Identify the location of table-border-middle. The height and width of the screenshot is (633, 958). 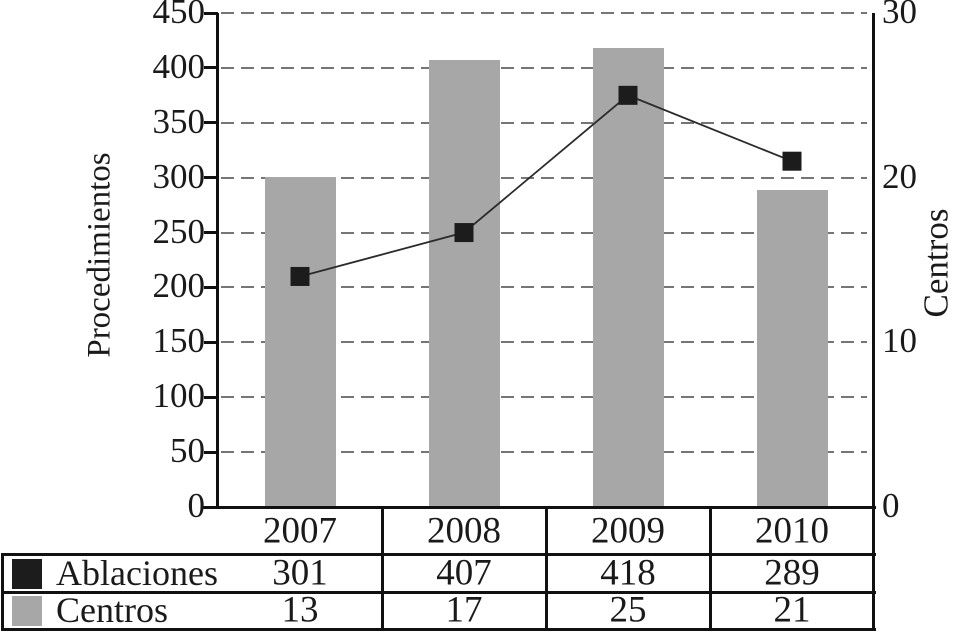
(439, 592).